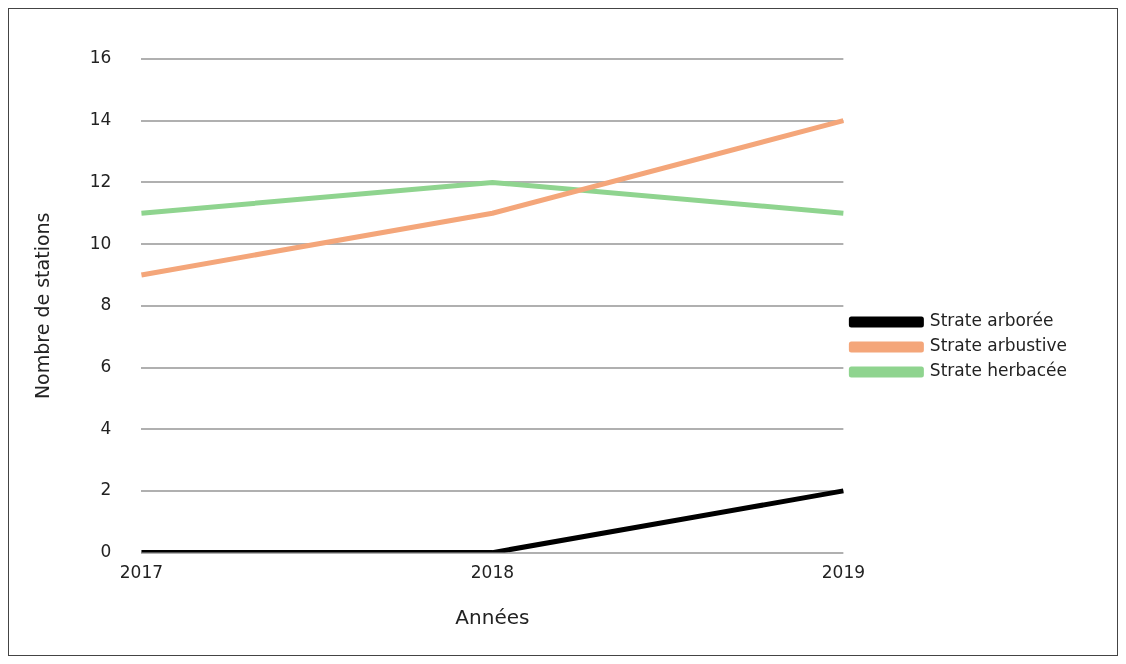 This screenshot has width=1126, height=664. Describe the element at coordinates (998, 370) in the screenshot. I see `legend-label: Strate herbacée` at that location.